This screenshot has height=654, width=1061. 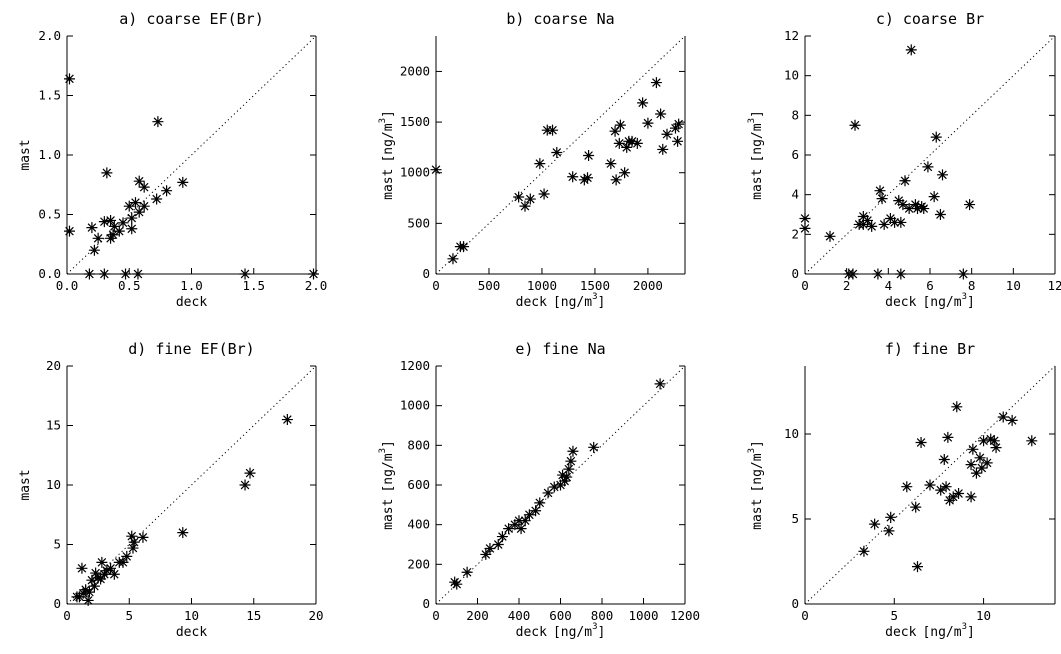 What do you see at coordinates (1054, 285) in the screenshot?
I see `x-tick-label: 12` at bounding box center [1054, 285].